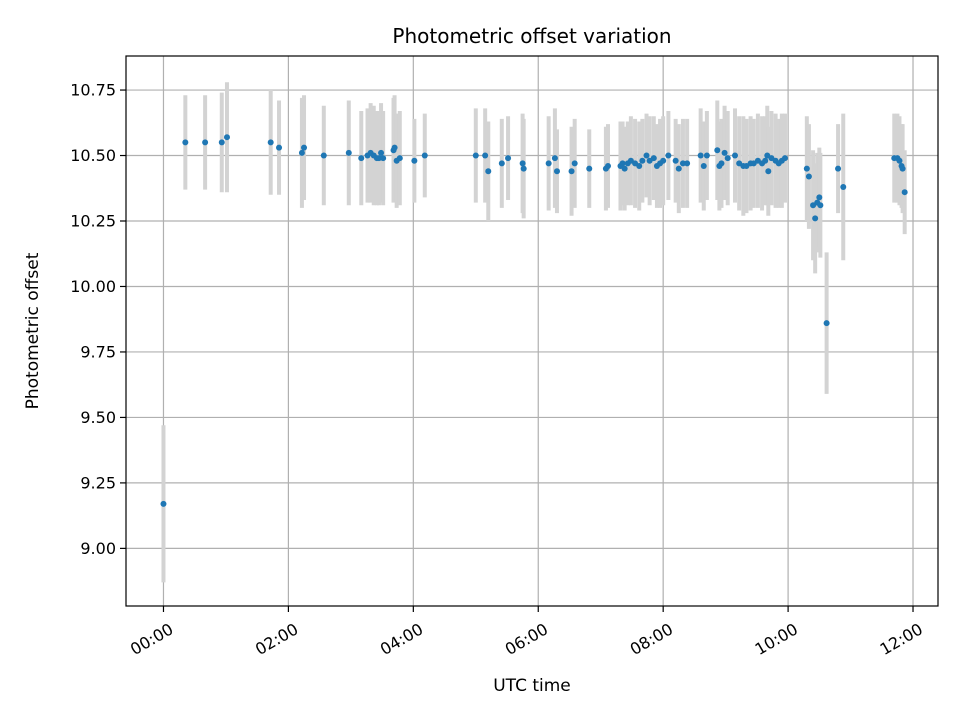  Describe the element at coordinates (93, 286) in the screenshot. I see `y-tick-label: 10.00` at that location.